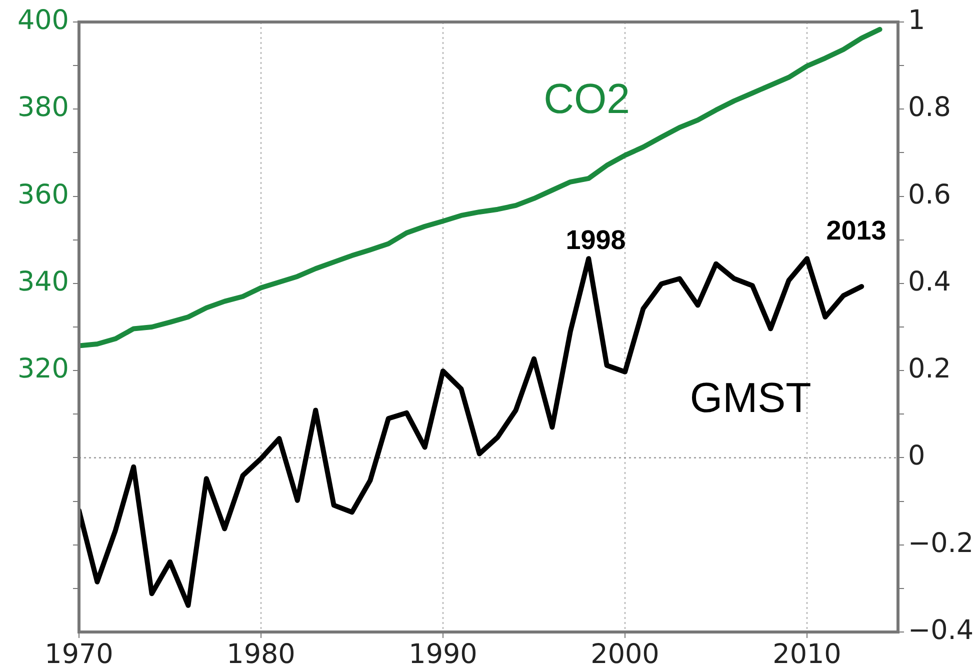 This screenshot has width=977, height=671. I want to click on x-tick-label: 2000, so click(625, 654).